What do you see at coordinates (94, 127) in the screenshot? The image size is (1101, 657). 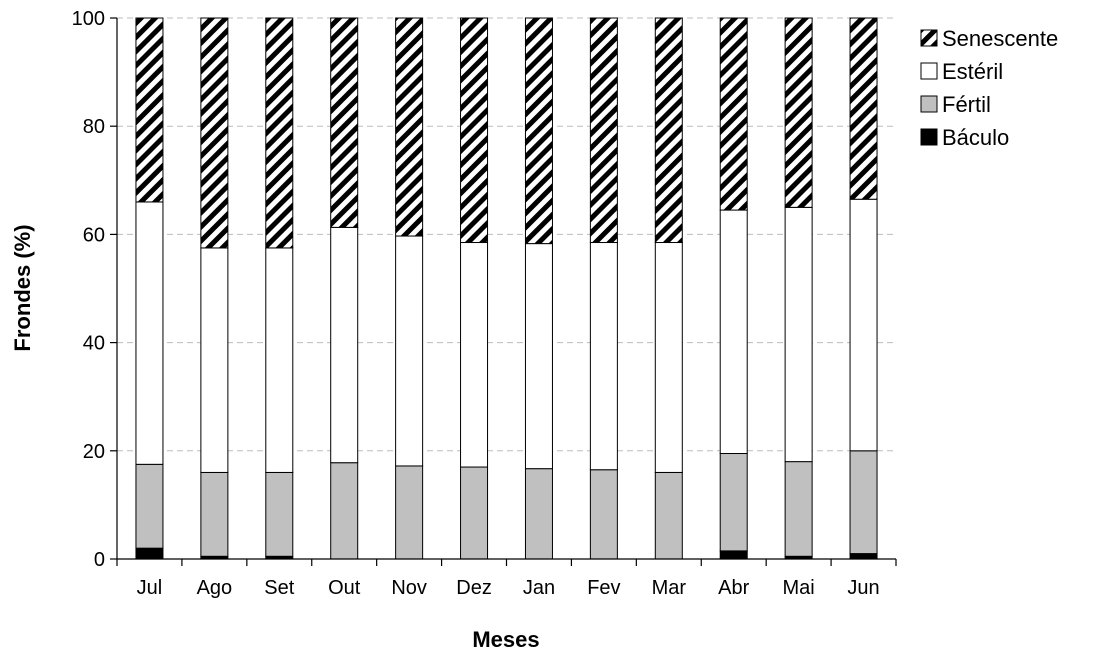 I see `y-tick-label: 80` at bounding box center [94, 127].